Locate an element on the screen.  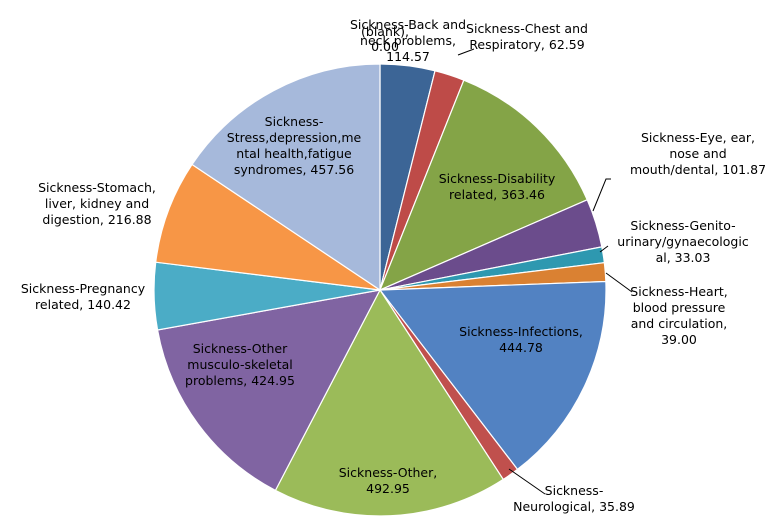
data-label-line: 492.95 is located at coordinates (388, 488).